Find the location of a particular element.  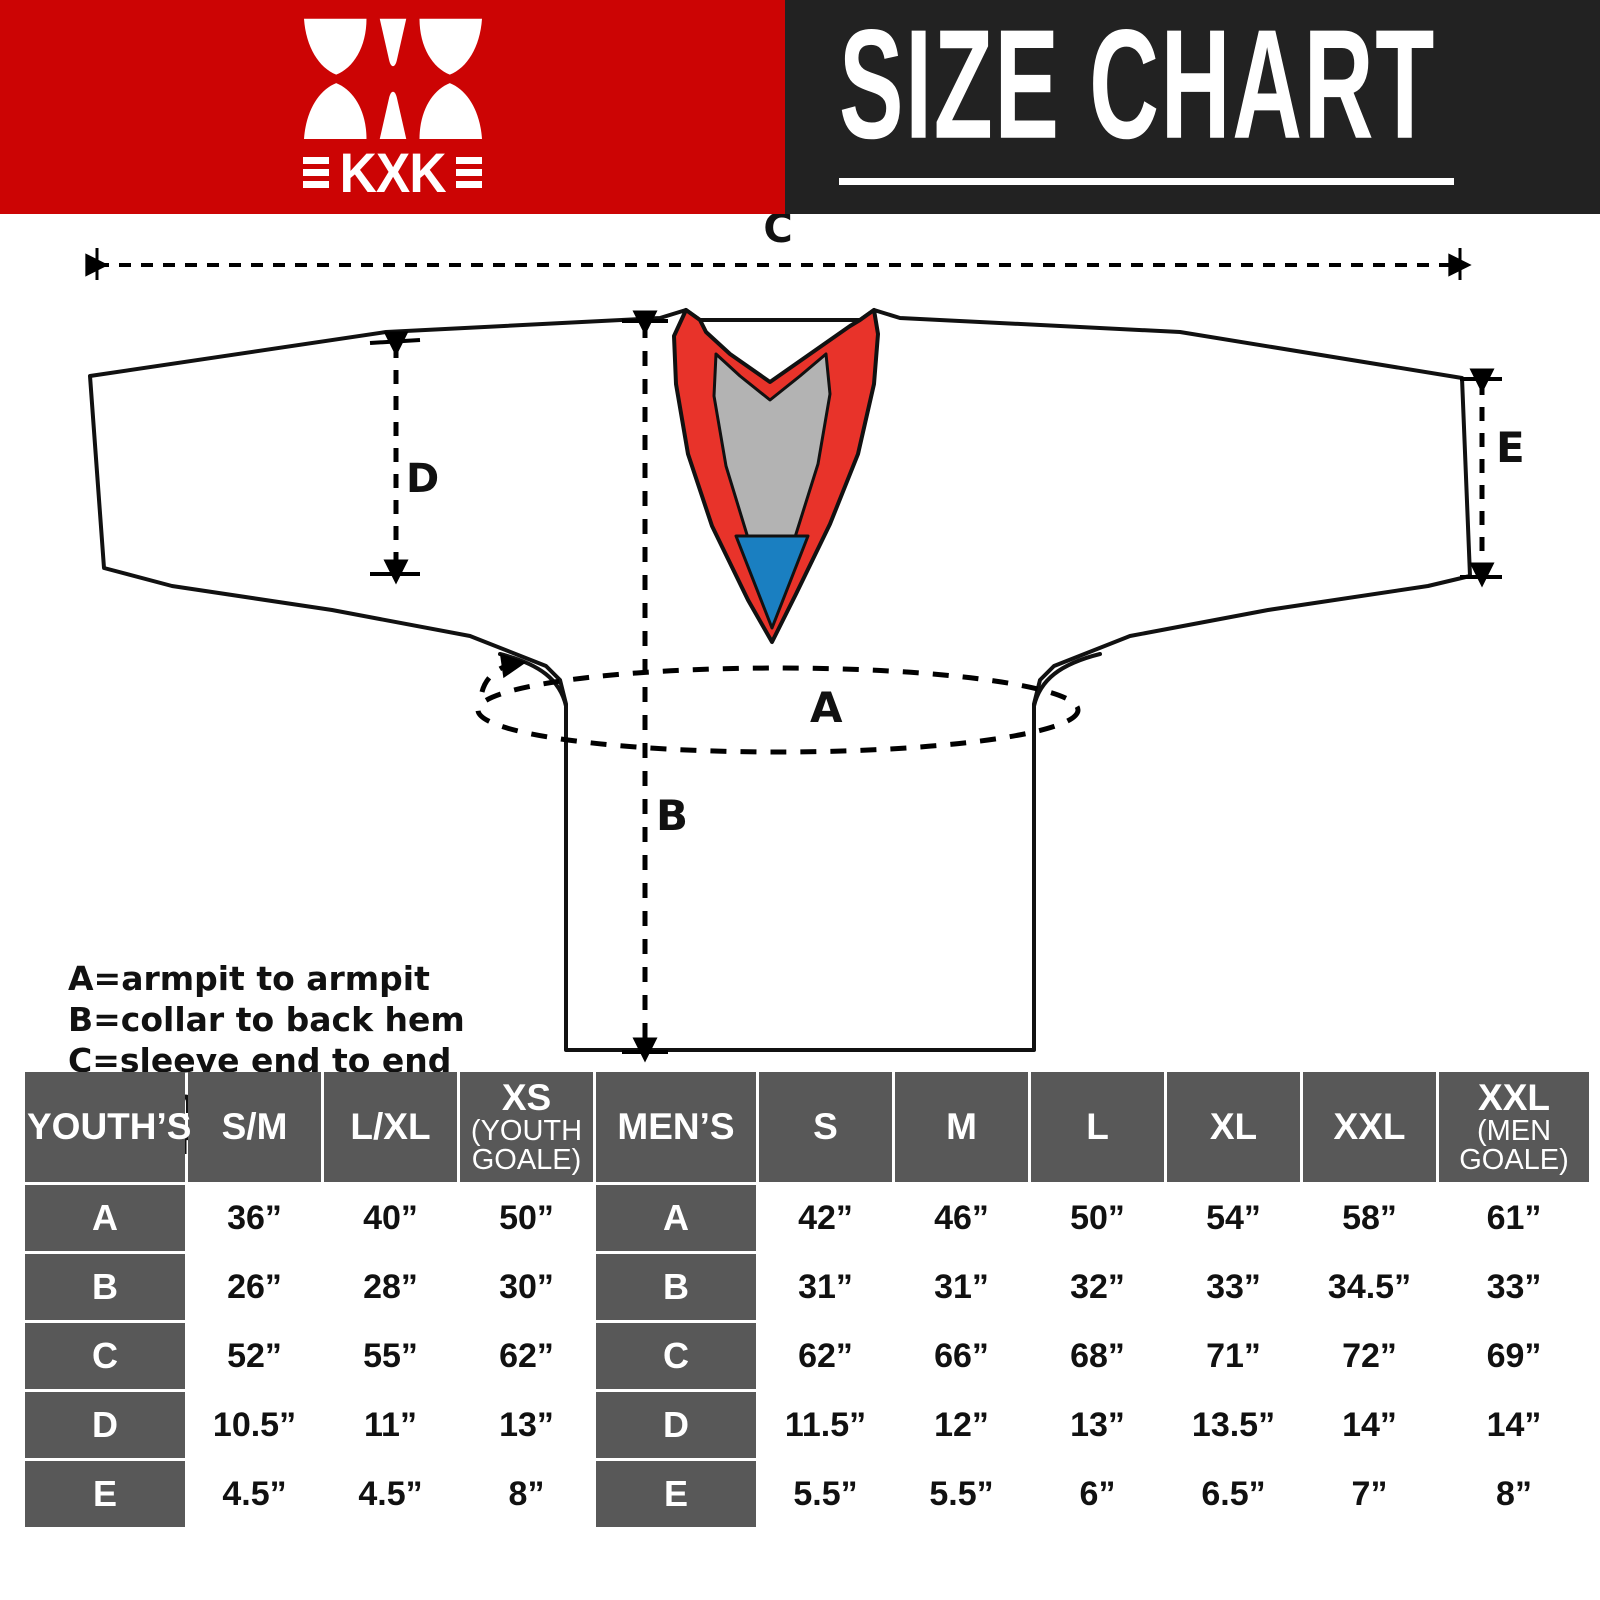

column-header-xxl: XXL (MEN GOALE) is located at coordinates (1514, 1127).